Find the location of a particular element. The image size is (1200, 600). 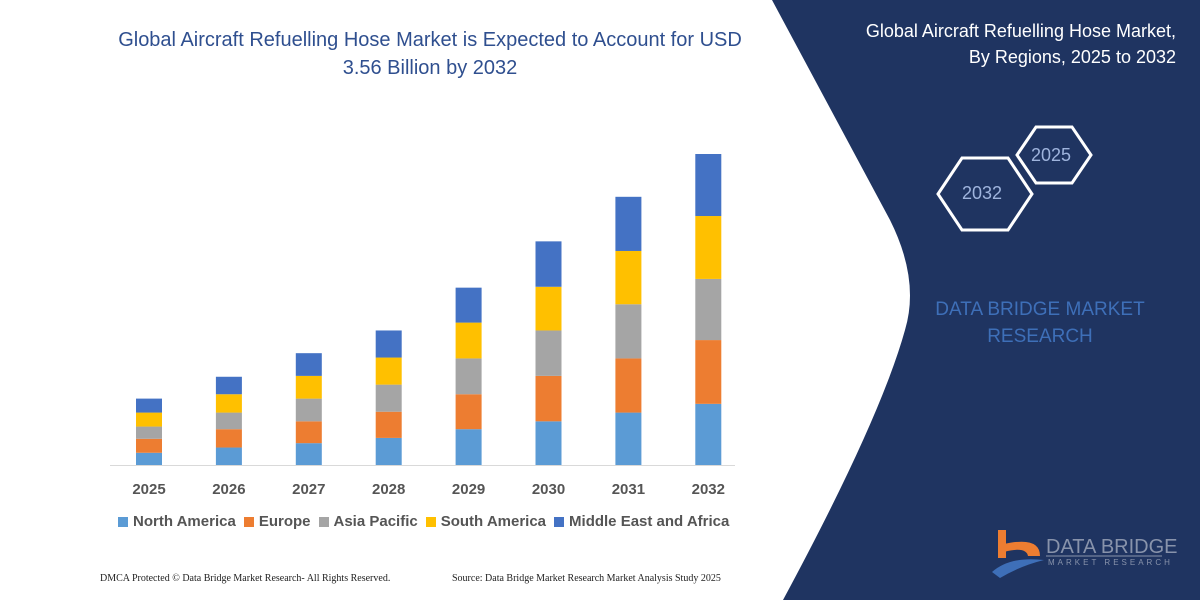

legend-label: Asia Pacific is located at coordinates (375, 521).